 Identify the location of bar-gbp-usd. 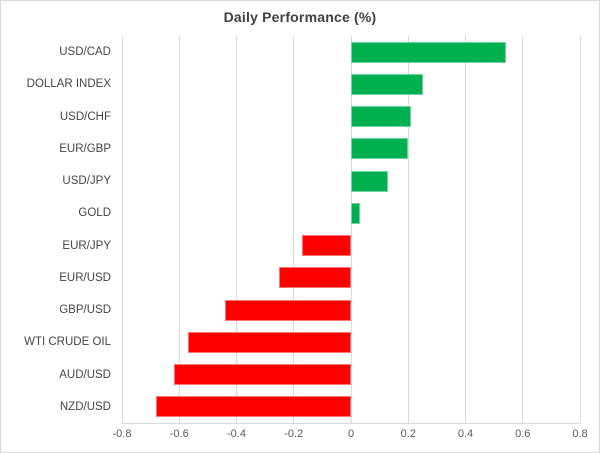
(288, 310).